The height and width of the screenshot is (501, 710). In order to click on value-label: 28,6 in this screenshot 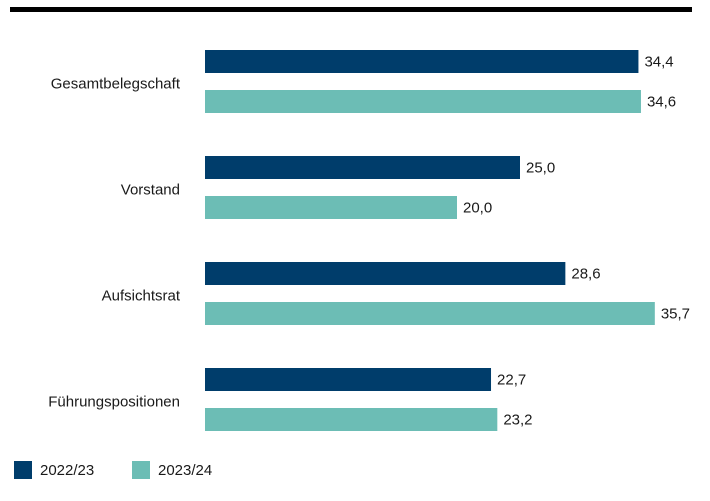, I will do `click(585, 273)`.